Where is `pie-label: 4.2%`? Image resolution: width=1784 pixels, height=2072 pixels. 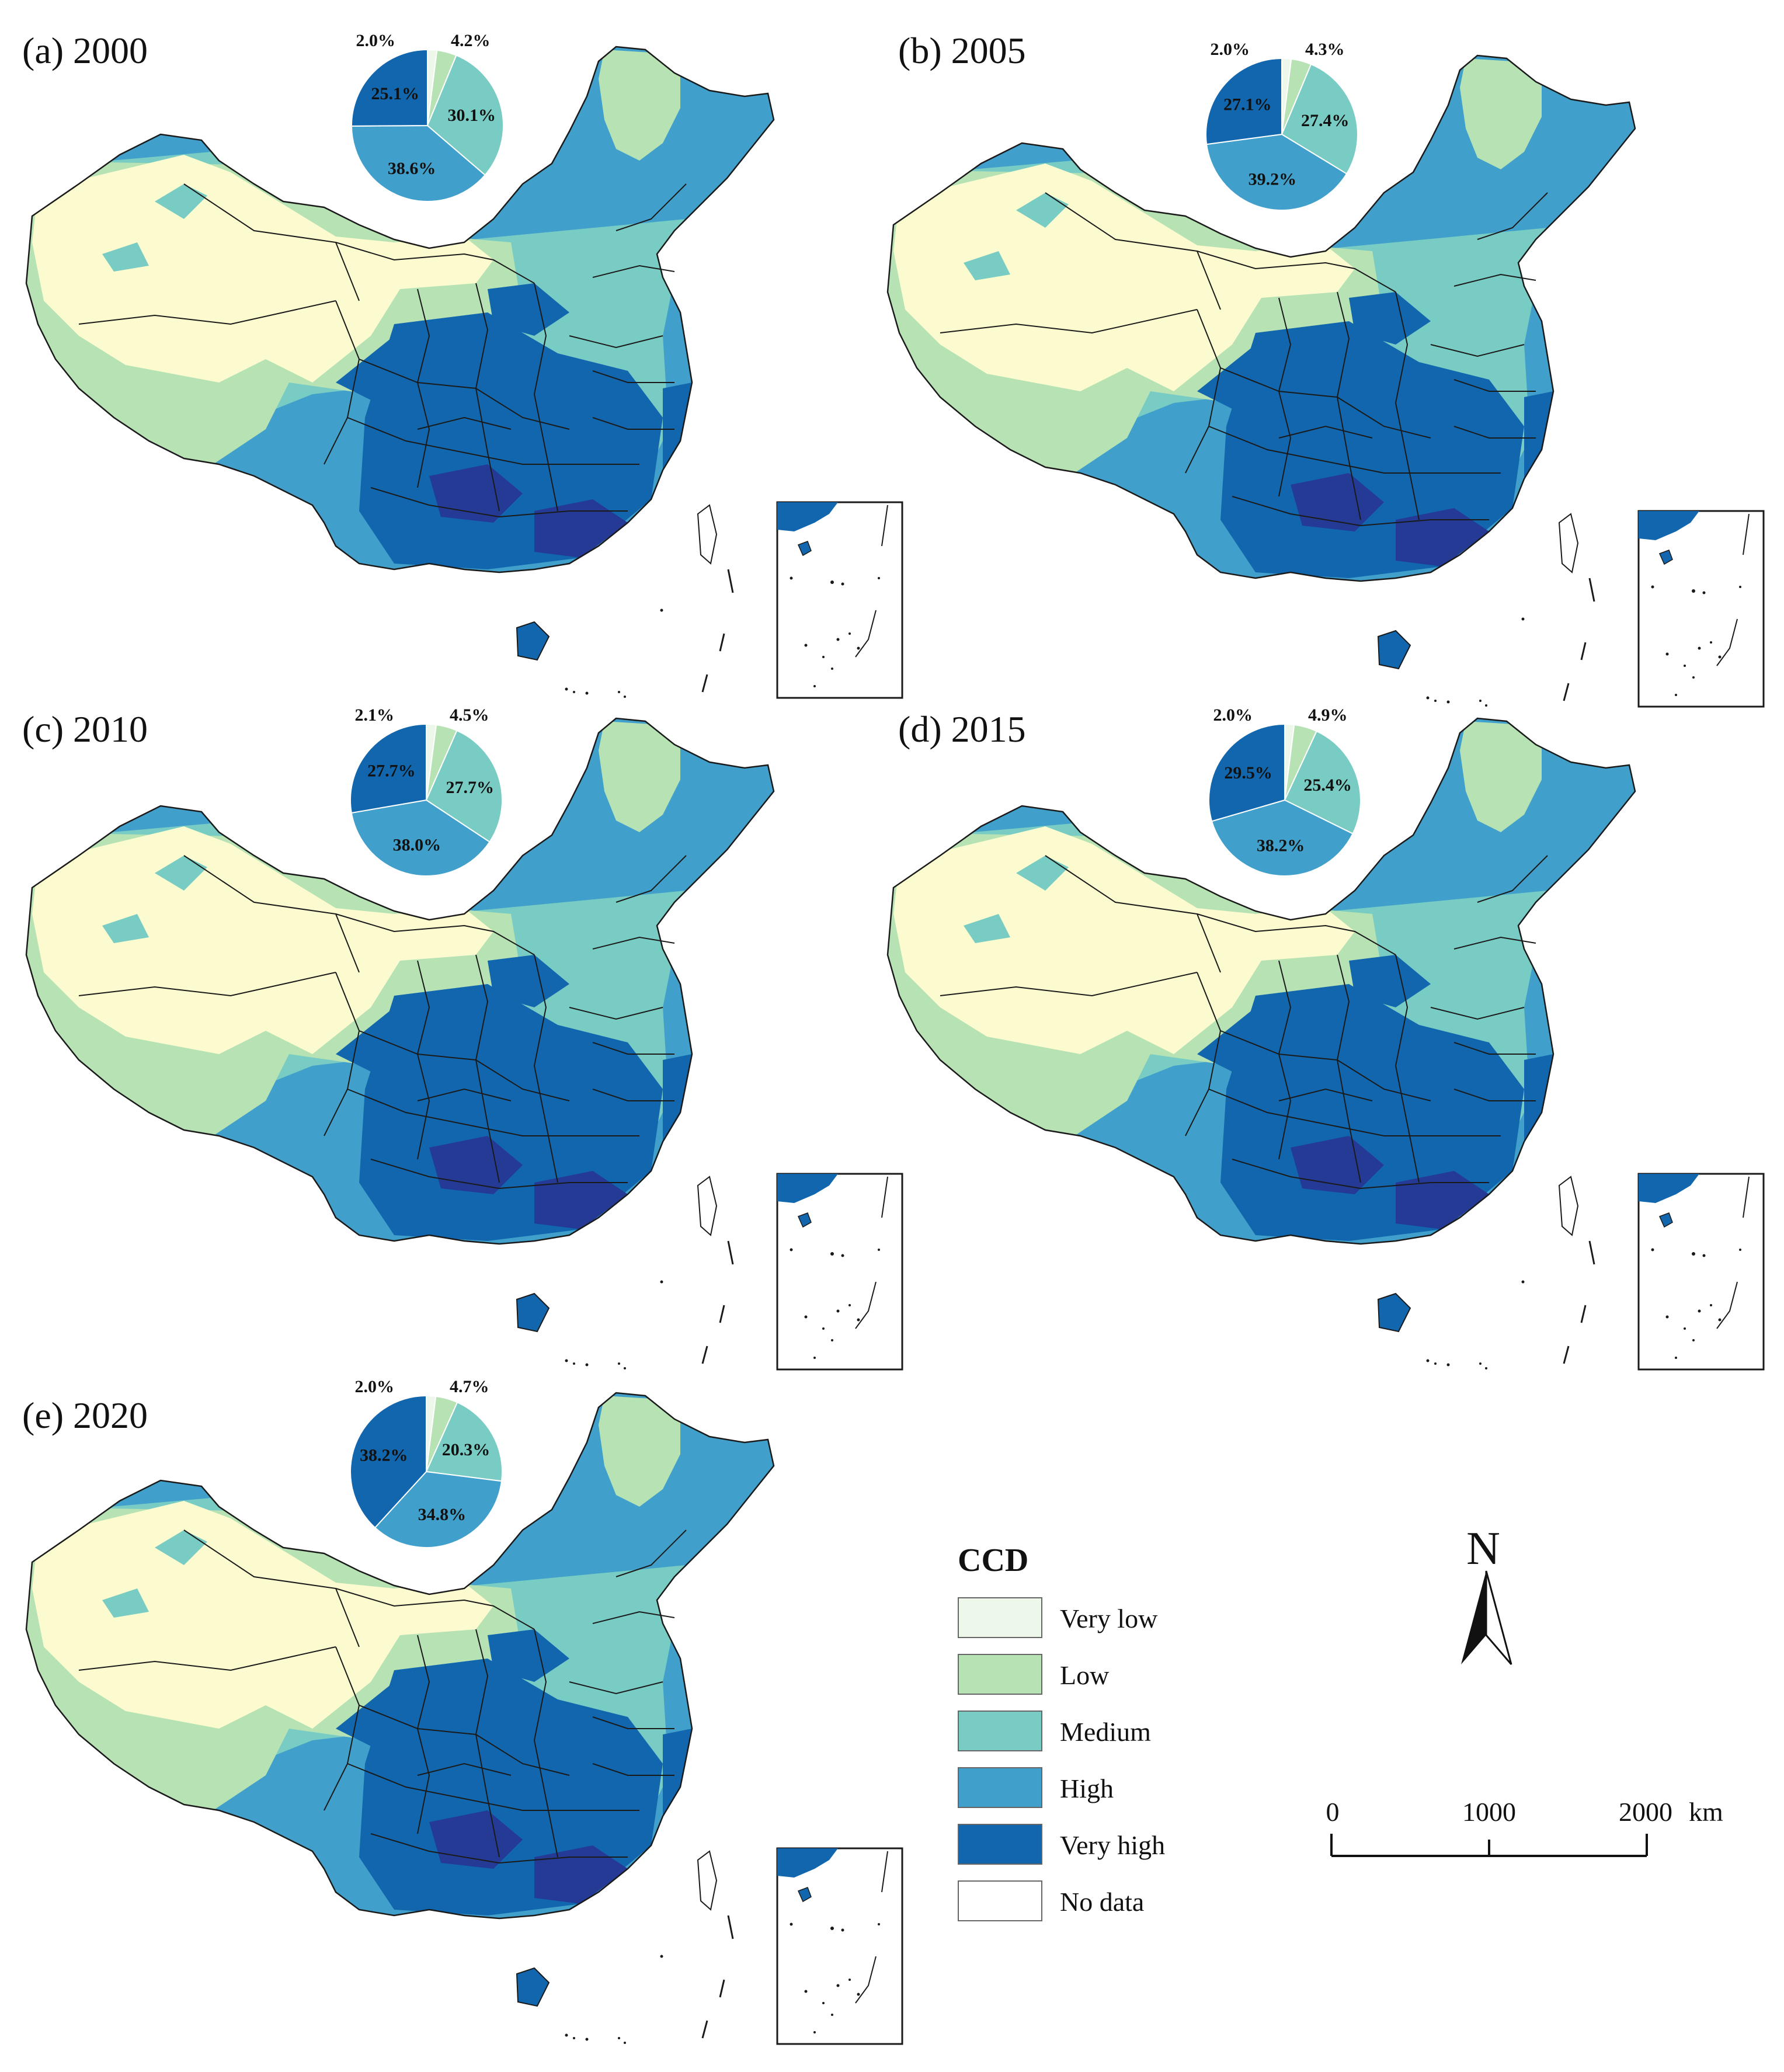
pie-label: 4.2% is located at coordinates (471, 40).